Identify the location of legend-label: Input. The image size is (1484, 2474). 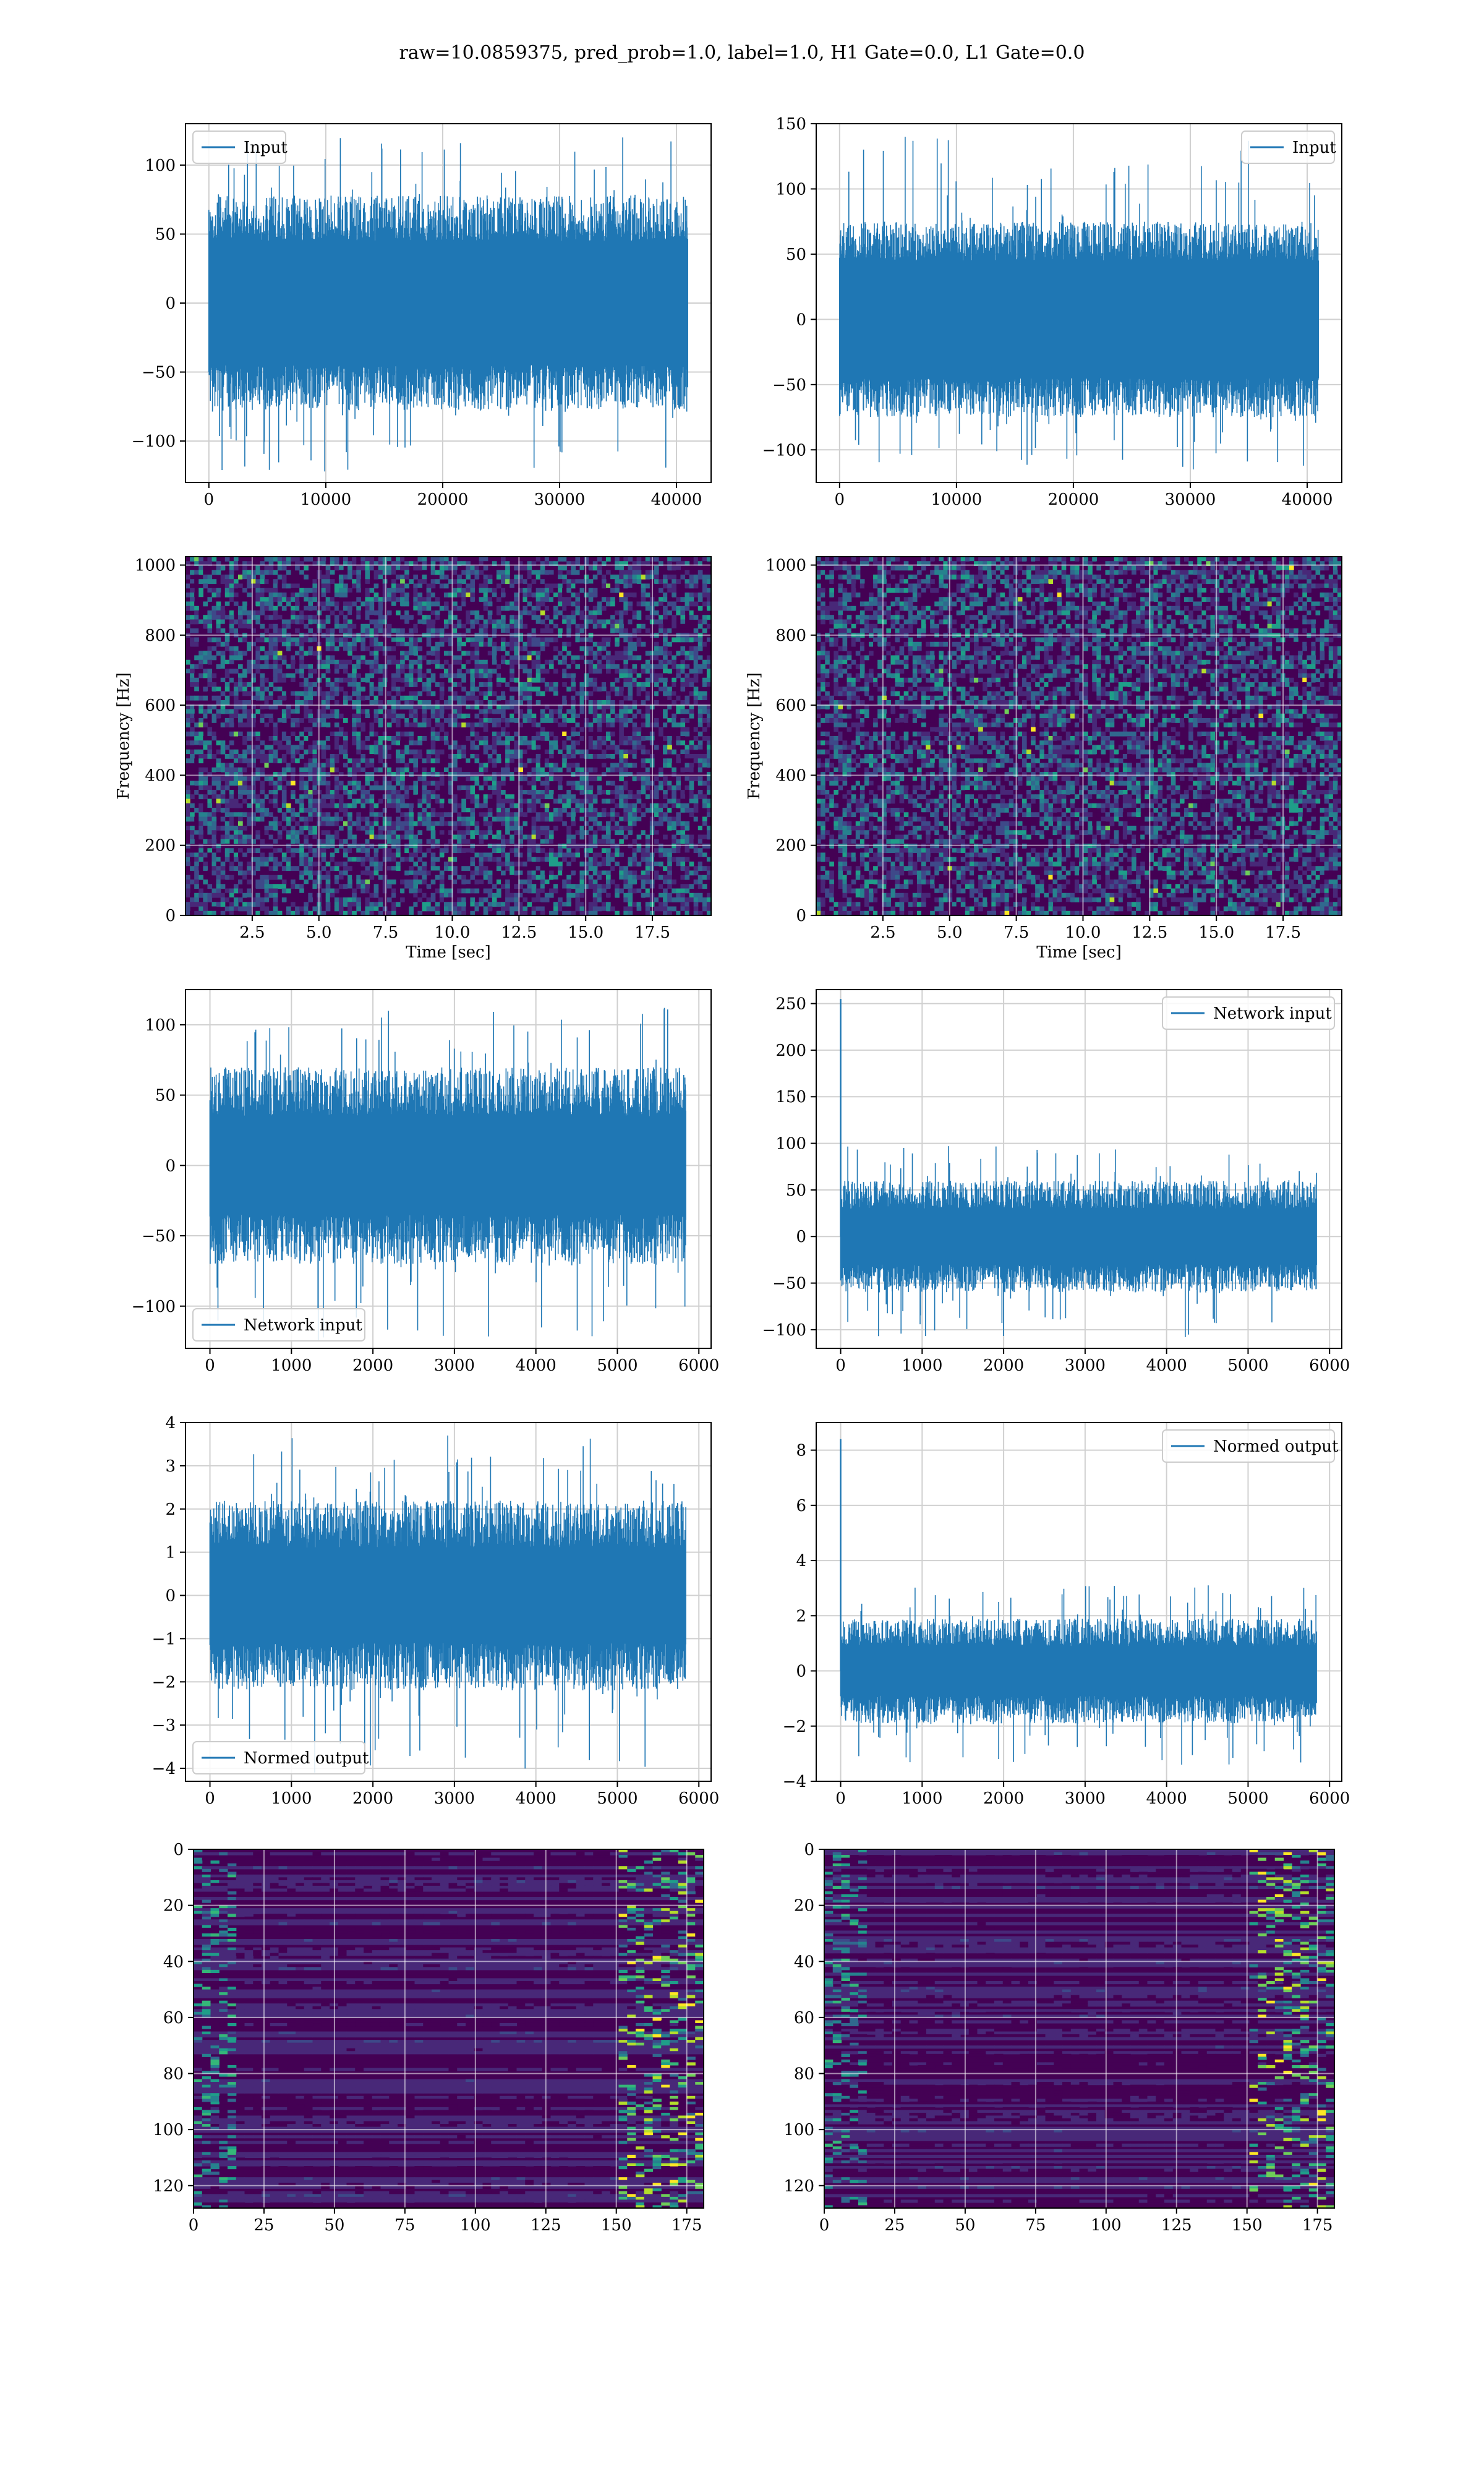
(266, 148).